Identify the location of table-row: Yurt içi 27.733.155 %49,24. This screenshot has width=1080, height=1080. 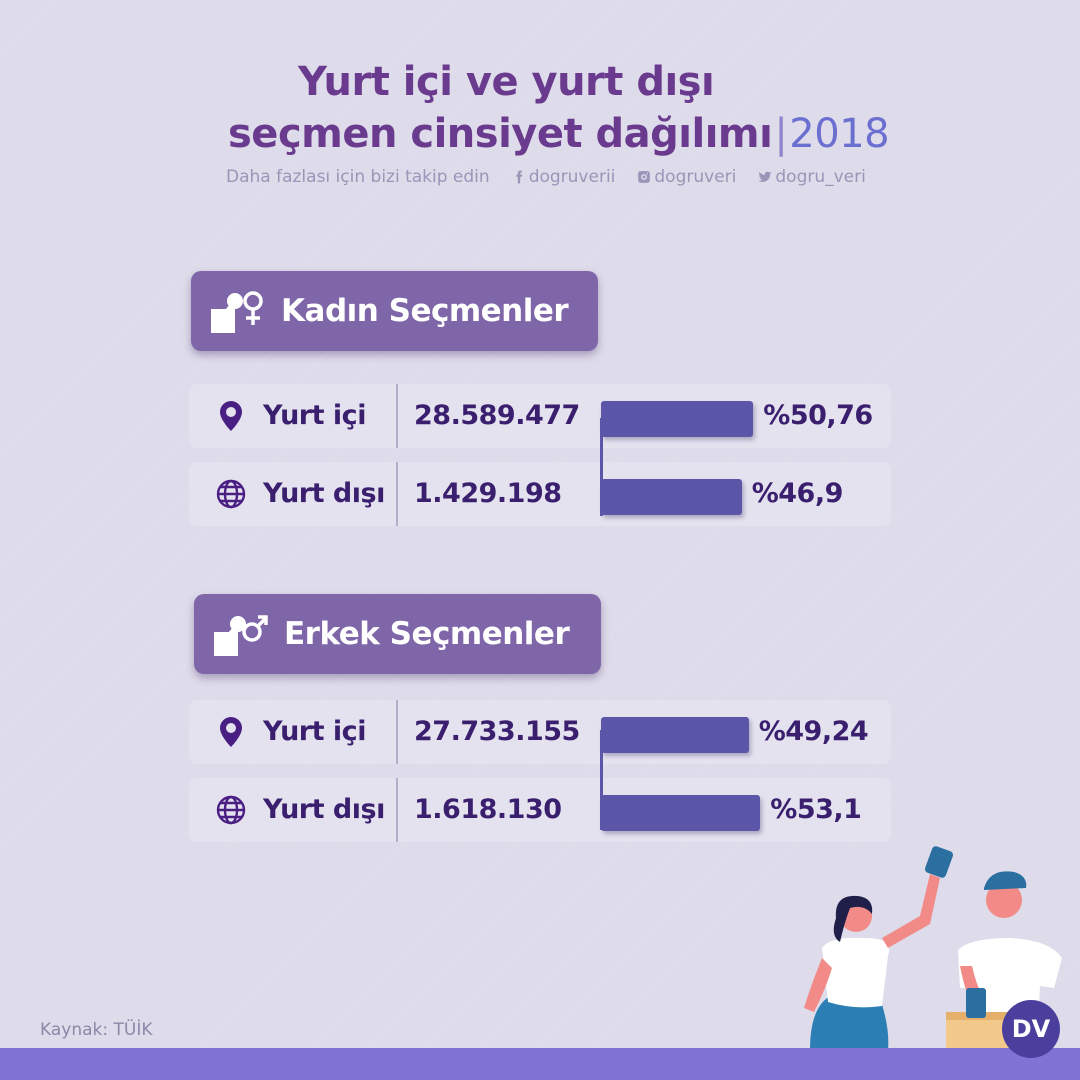
(540, 732).